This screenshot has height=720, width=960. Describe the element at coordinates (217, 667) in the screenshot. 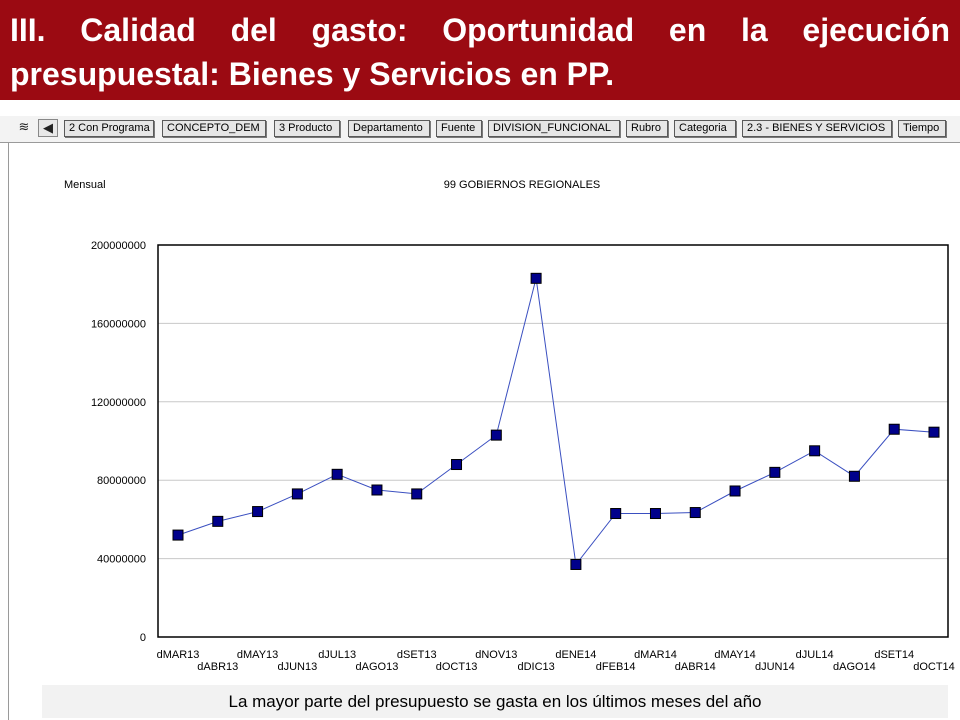

I see `x-tick-label: dABR13` at that location.